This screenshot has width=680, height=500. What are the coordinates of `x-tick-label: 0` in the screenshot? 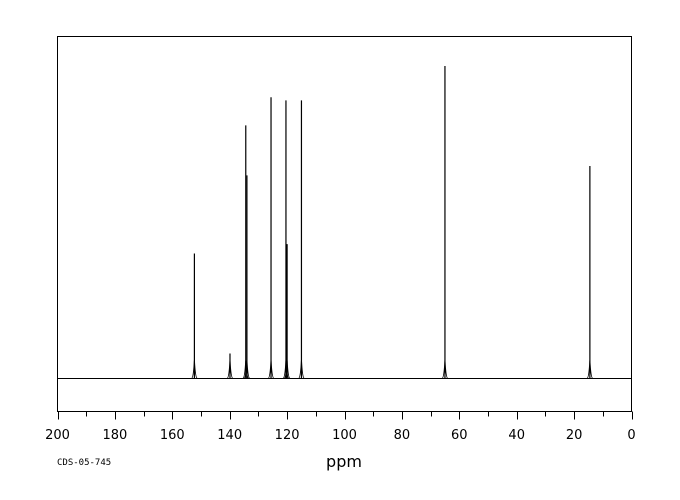 It's located at (631, 435).